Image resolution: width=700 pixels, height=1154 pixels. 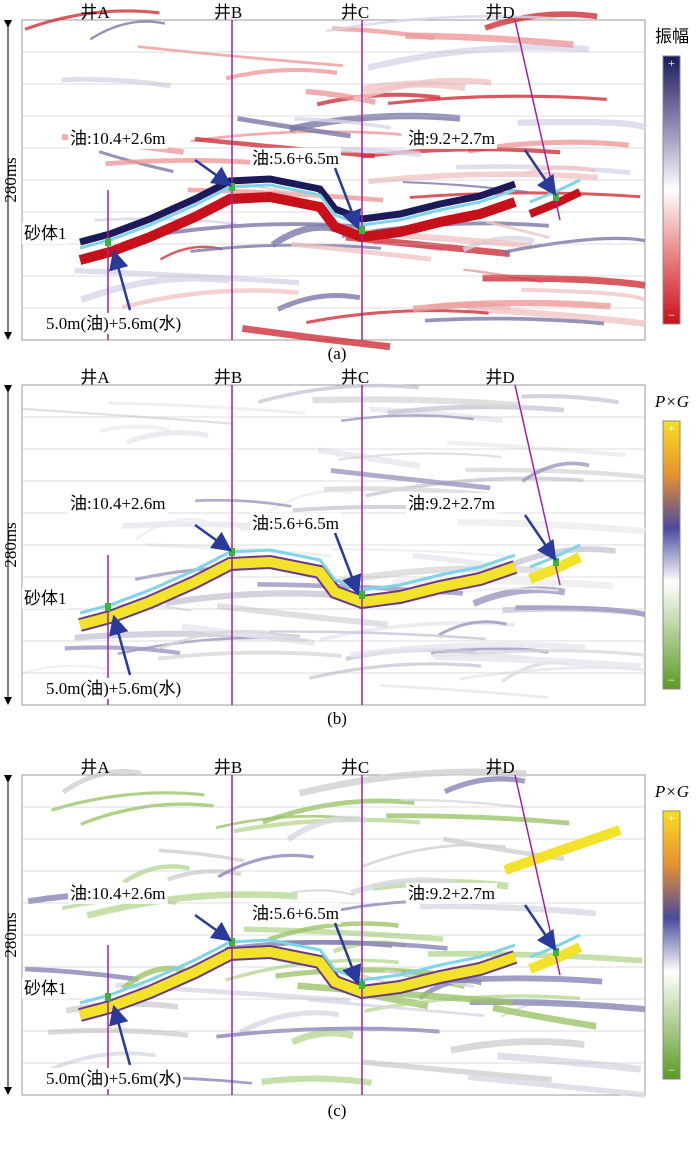 I want to click on annotation: 油:5.6+6.5m, so click(x=295, y=913).